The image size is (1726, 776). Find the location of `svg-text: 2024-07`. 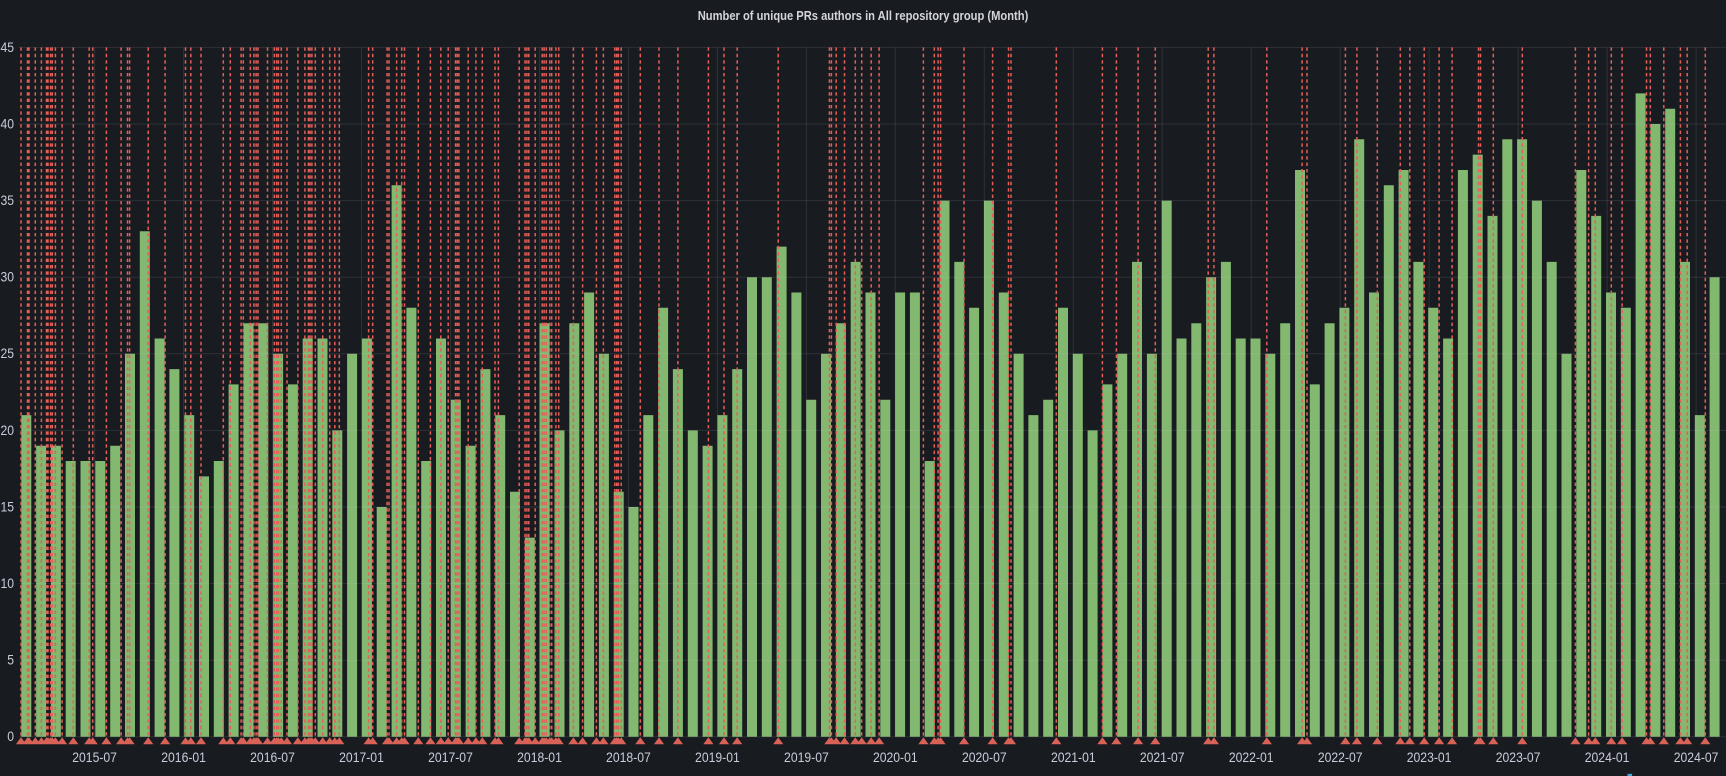

svg-text: 2024-07 is located at coordinates (1696, 757).